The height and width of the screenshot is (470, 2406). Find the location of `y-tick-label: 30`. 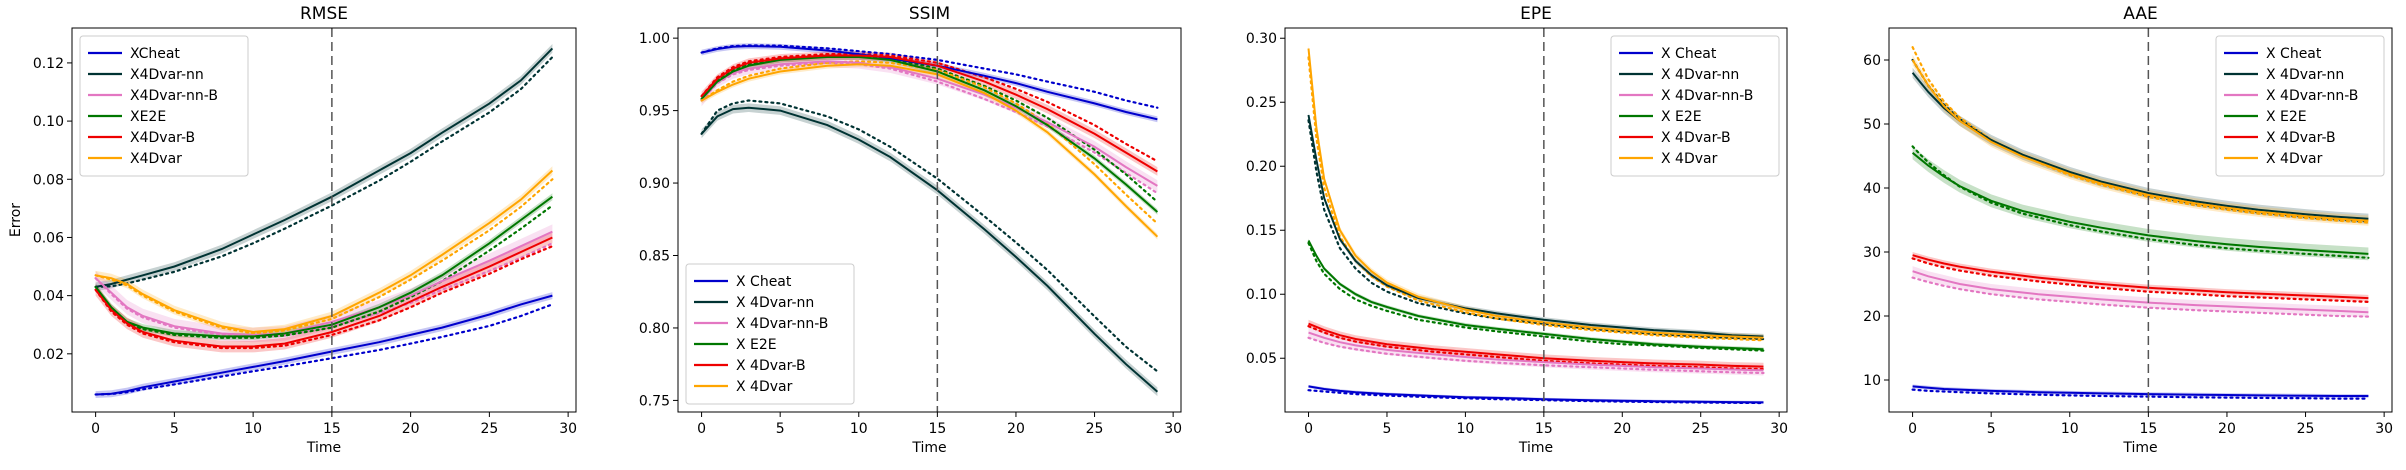

y-tick-label: 30 is located at coordinates (1872, 253).